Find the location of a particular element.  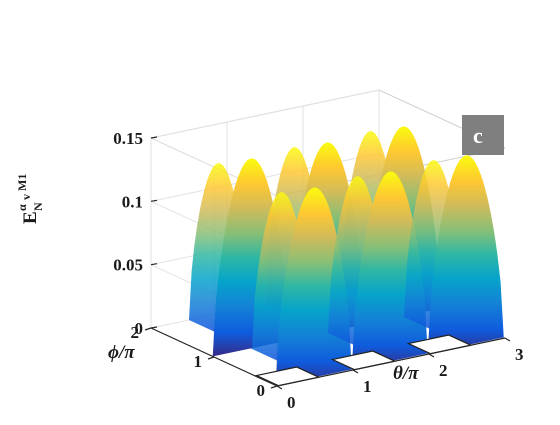

y-tick-label: 0 is located at coordinates (261, 390).